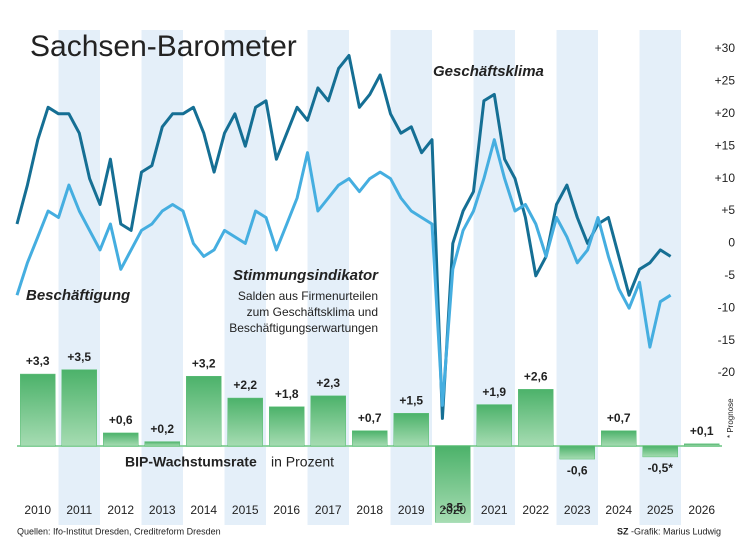 This screenshot has width=742, height=540. I want to click on value-label: +0,6, so click(121, 420).